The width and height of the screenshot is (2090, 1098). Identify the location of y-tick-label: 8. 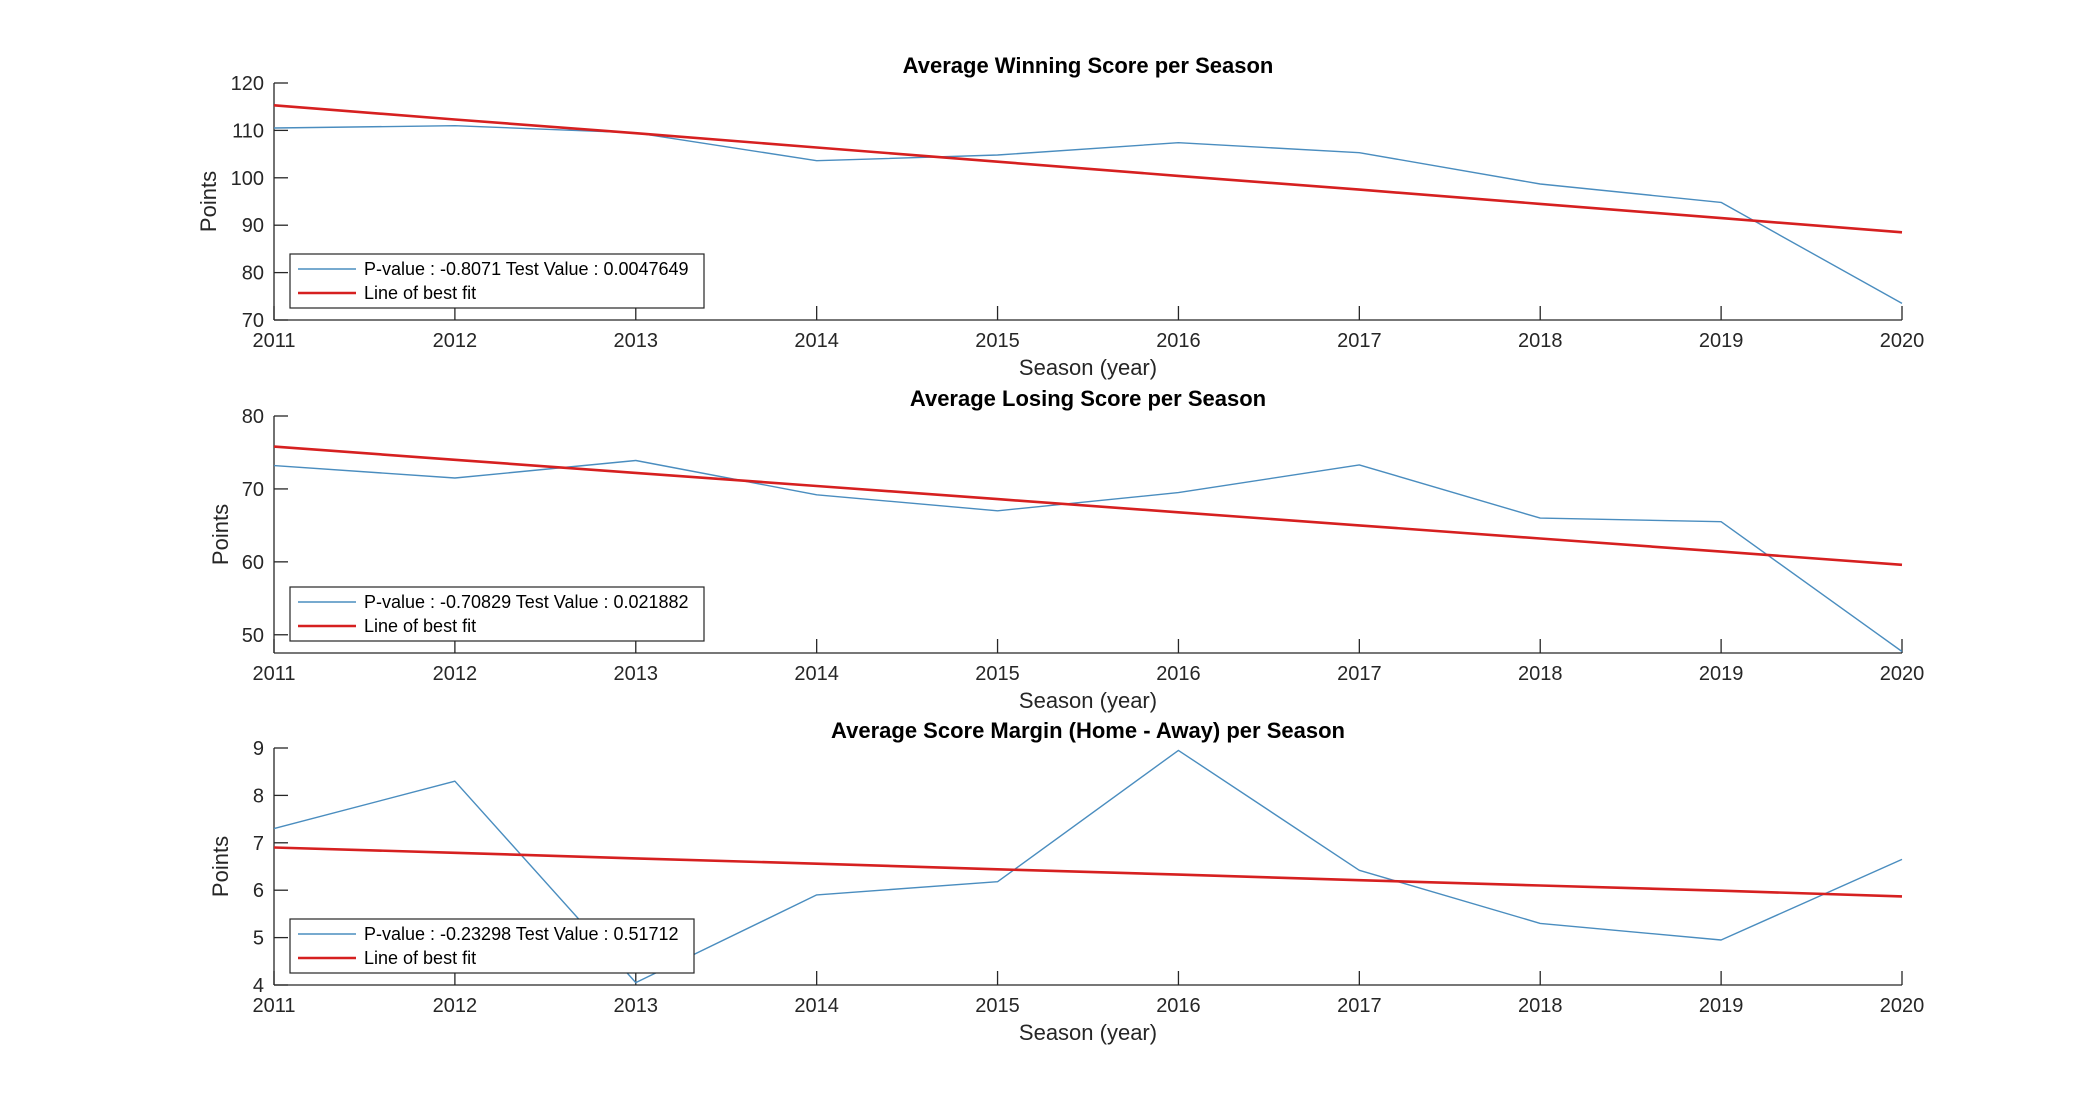
(258, 796).